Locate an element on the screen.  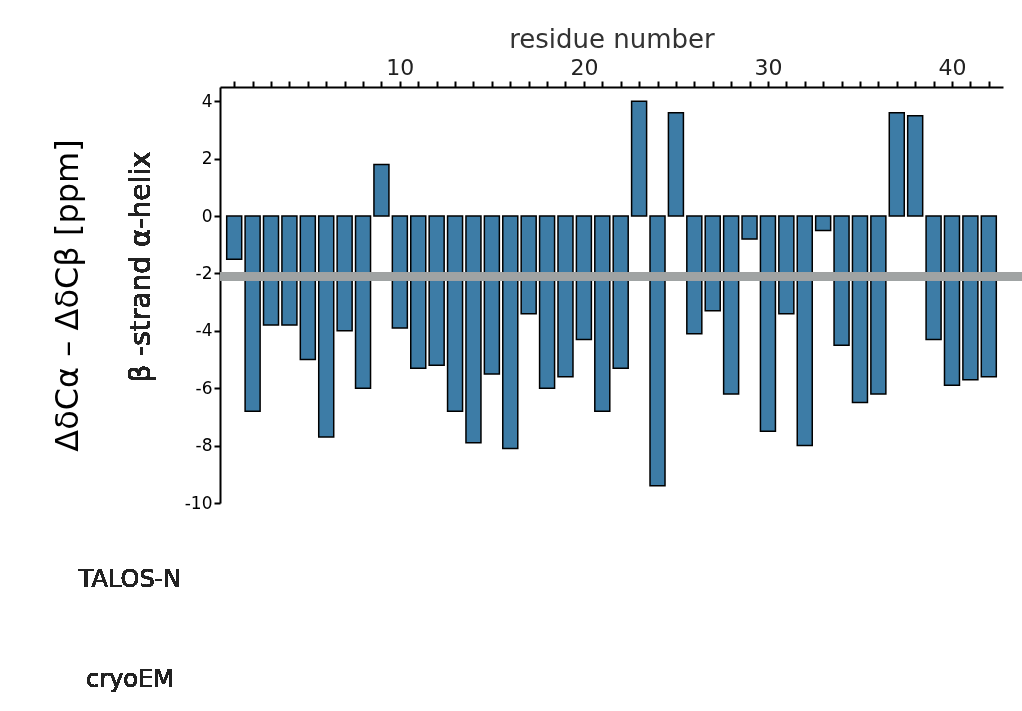
x-tick-label: 40 is located at coordinates (952, 67).